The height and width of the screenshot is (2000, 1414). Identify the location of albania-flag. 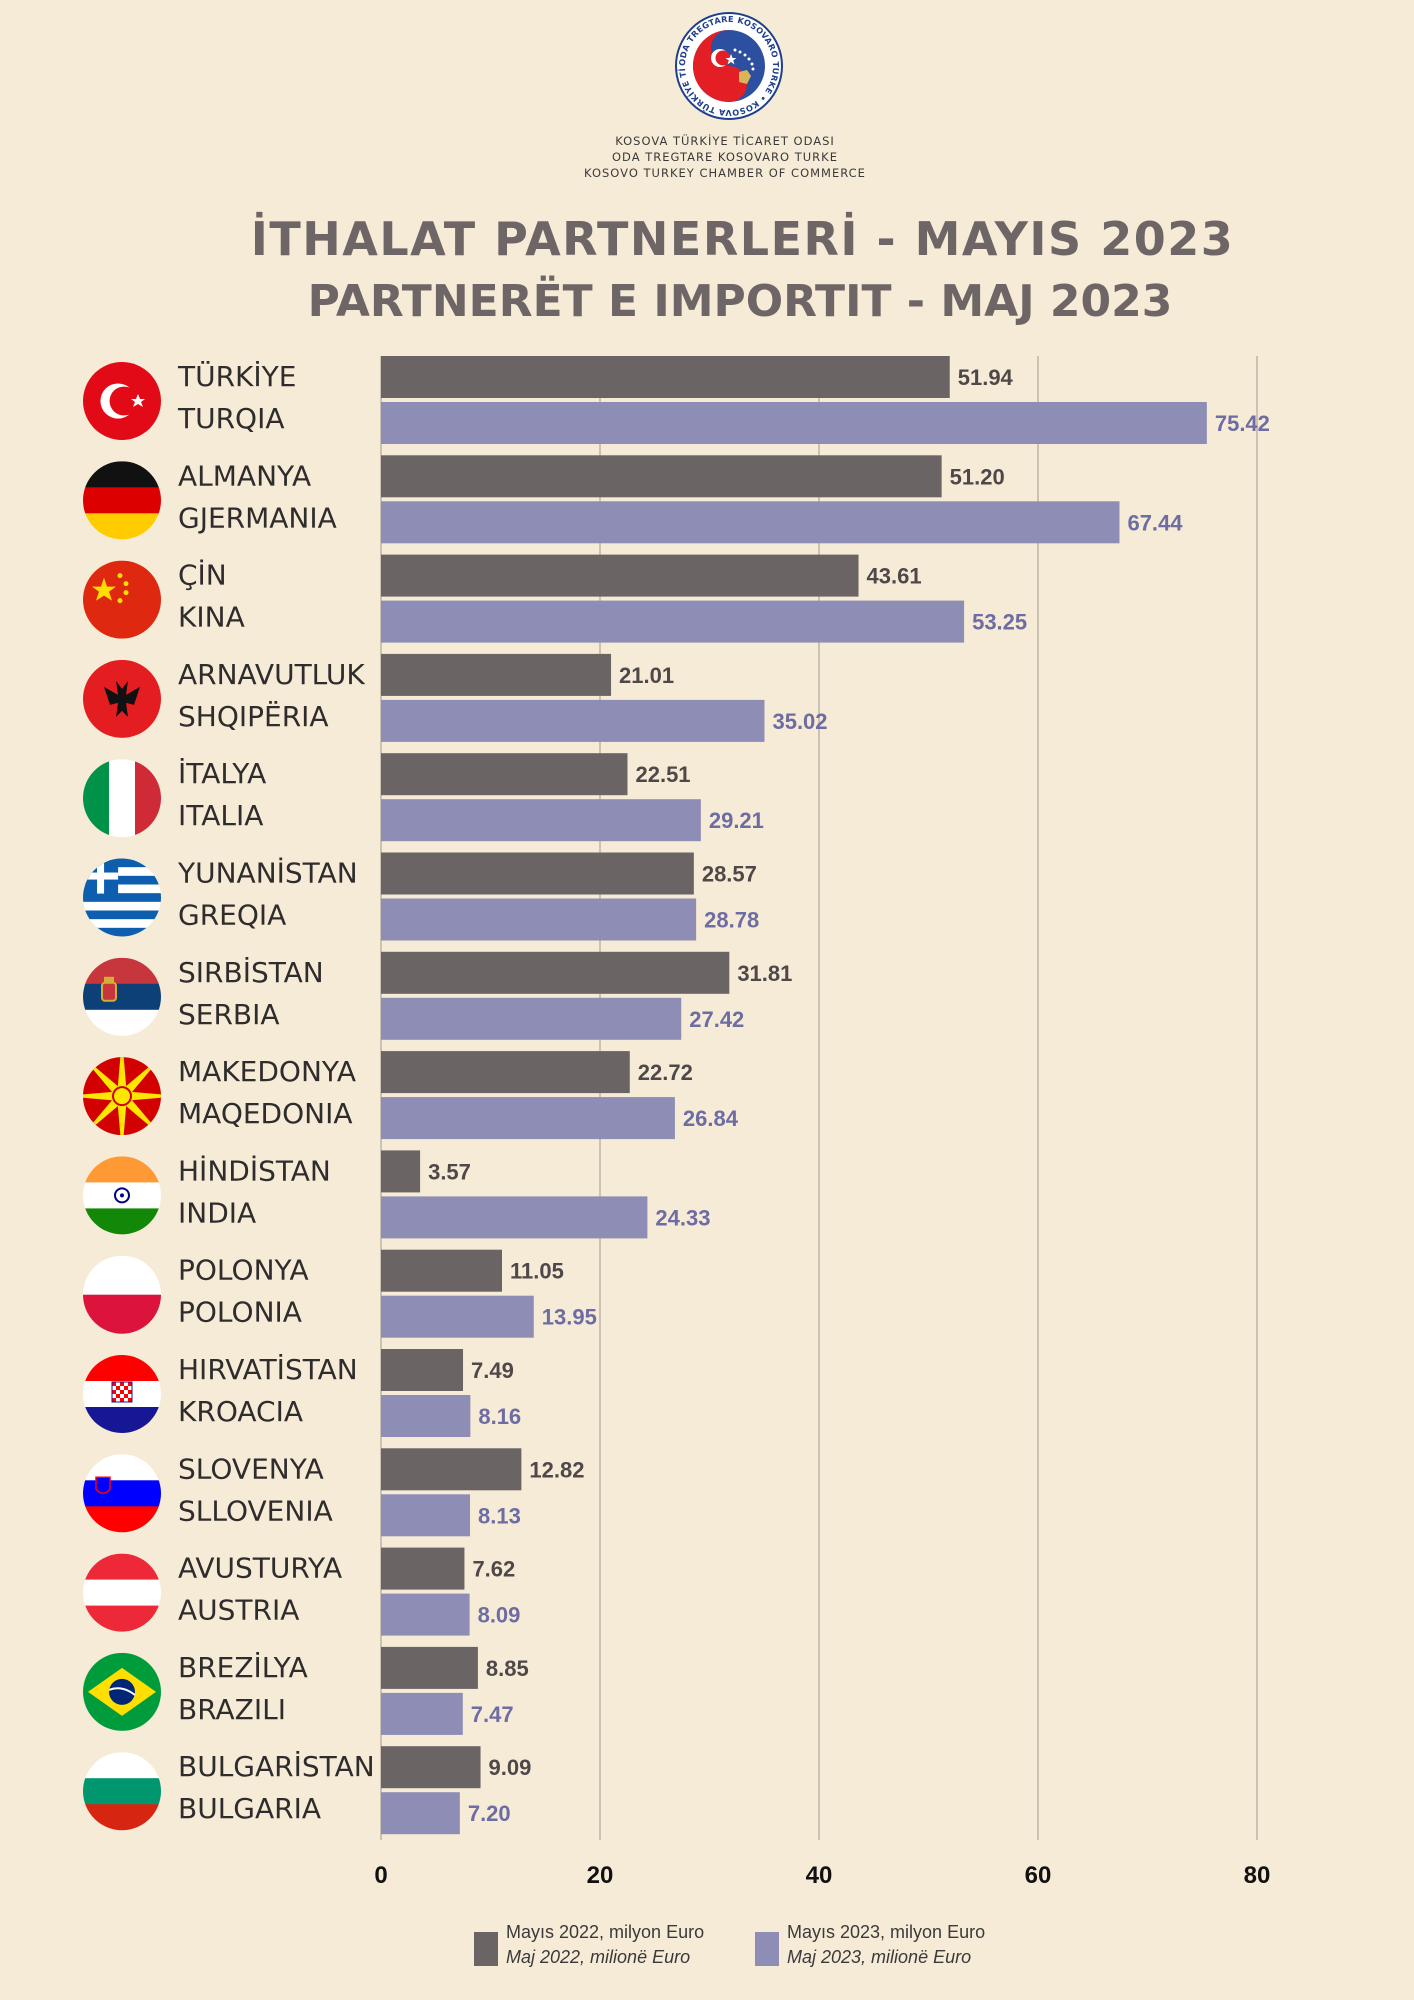
(122, 698).